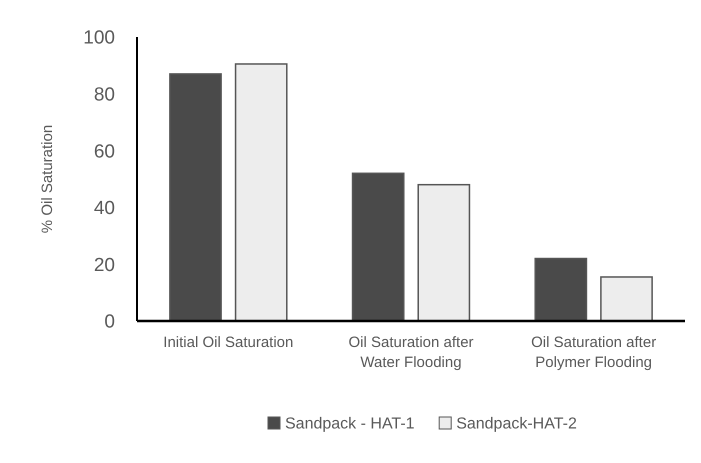 The image size is (701, 463). What do you see at coordinates (104, 95) in the screenshot?
I see `y-tick-label: 80` at bounding box center [104, 95].